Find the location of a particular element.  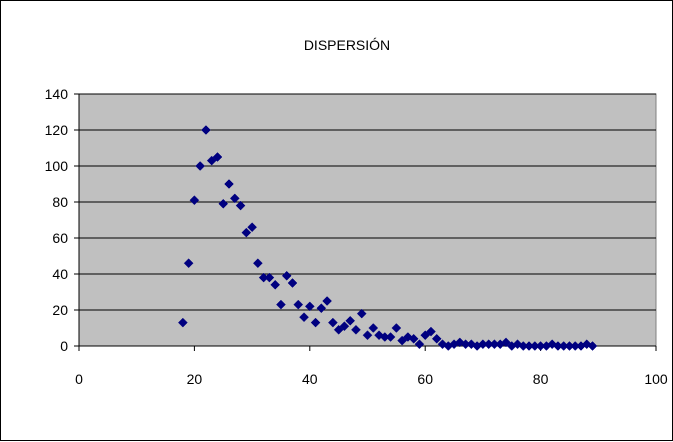

y-tick-label: 20 is located at coordinates (60, 310).